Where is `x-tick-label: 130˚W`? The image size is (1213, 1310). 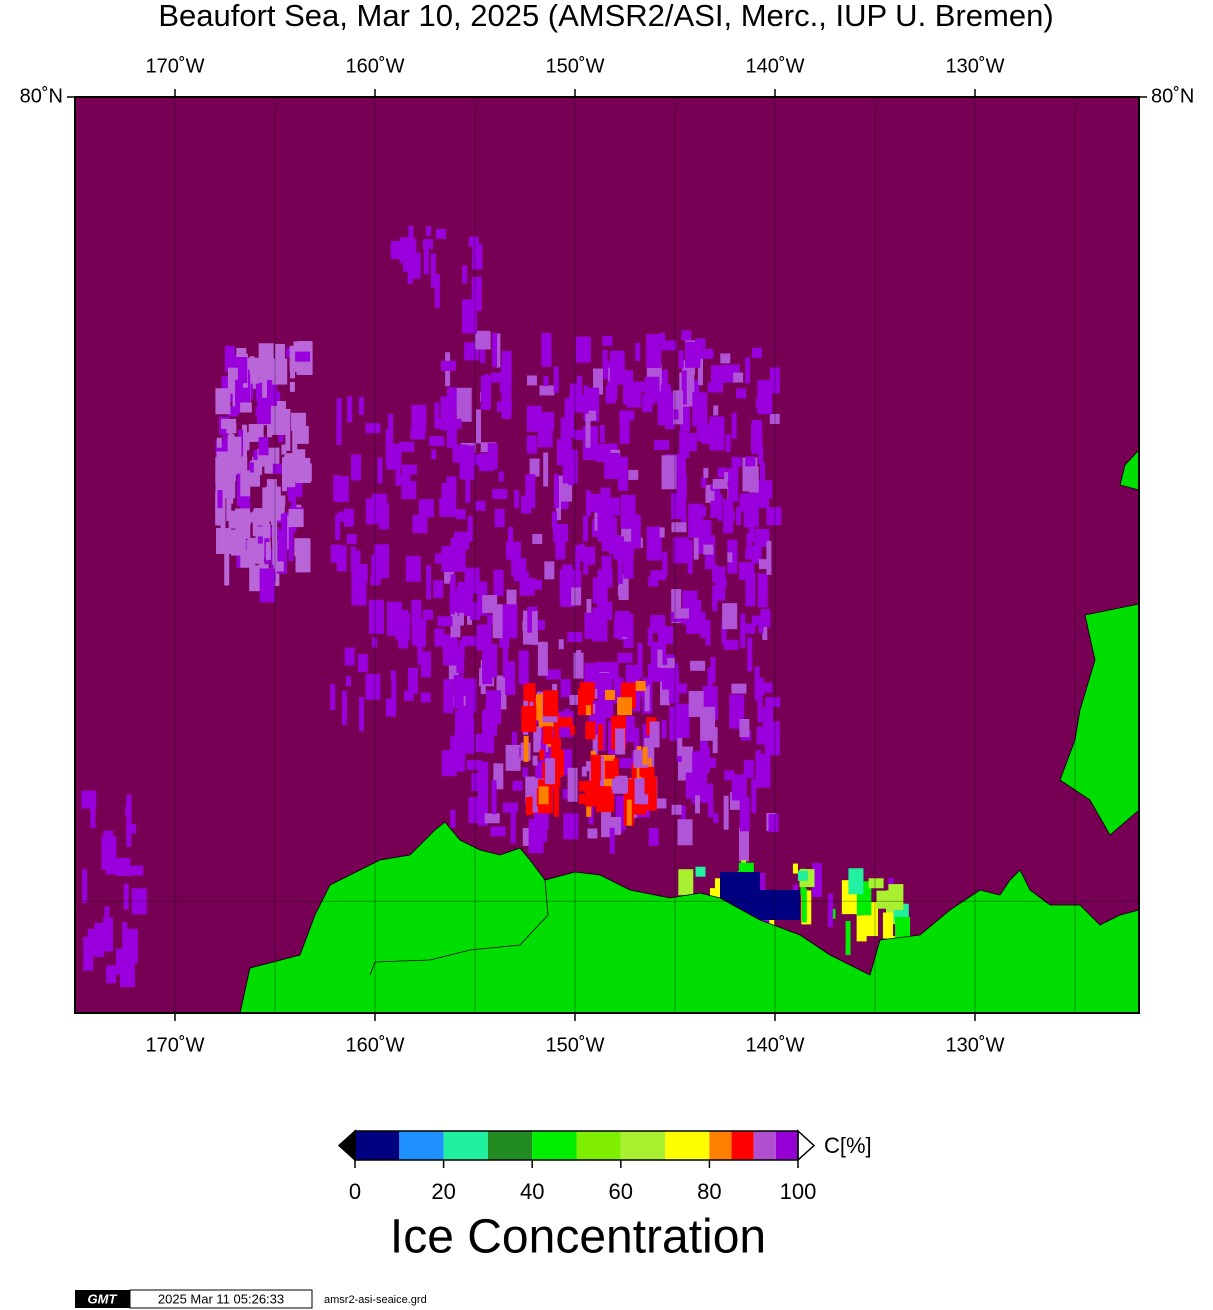
x-tick-label: 130˚W is located at coordinates (975, 66).